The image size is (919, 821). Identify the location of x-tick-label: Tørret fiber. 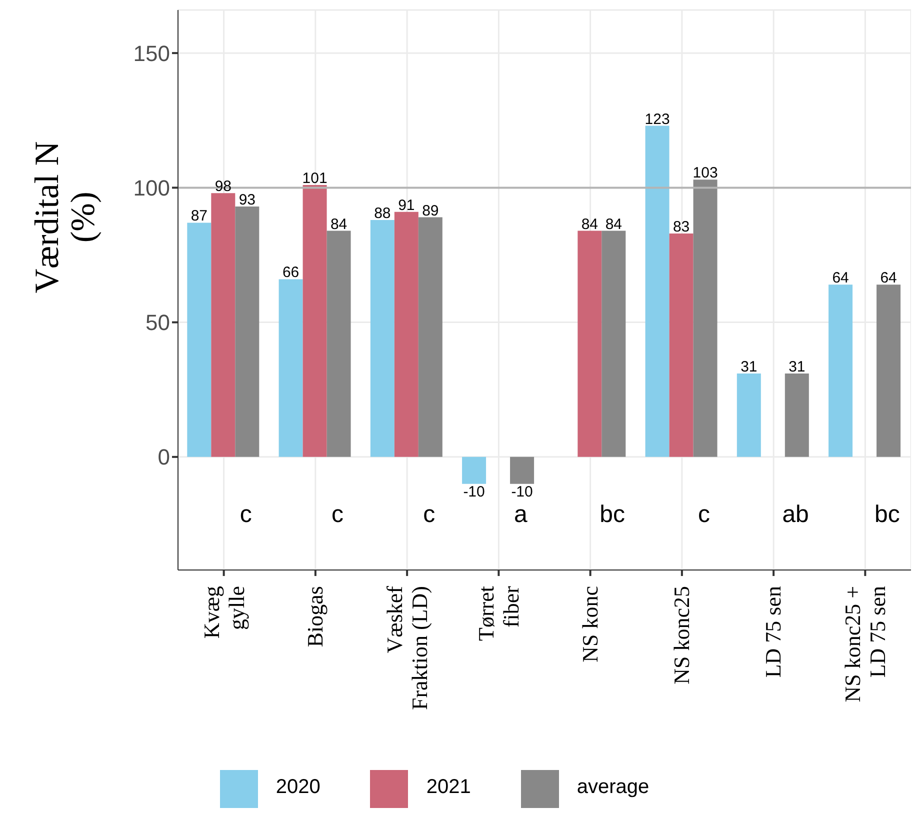
(499, 613).